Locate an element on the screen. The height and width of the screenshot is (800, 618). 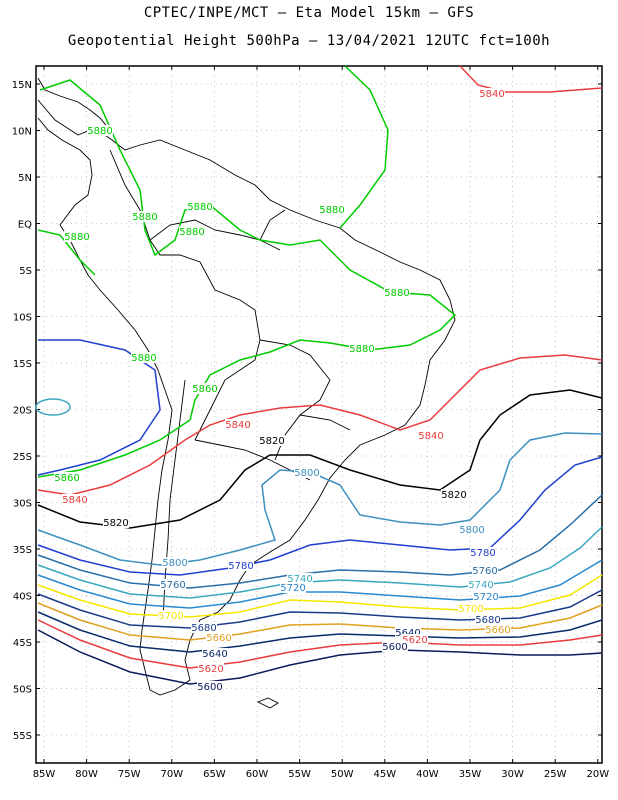
lat-tick-label: 20S is located at coordinates (22, 411).